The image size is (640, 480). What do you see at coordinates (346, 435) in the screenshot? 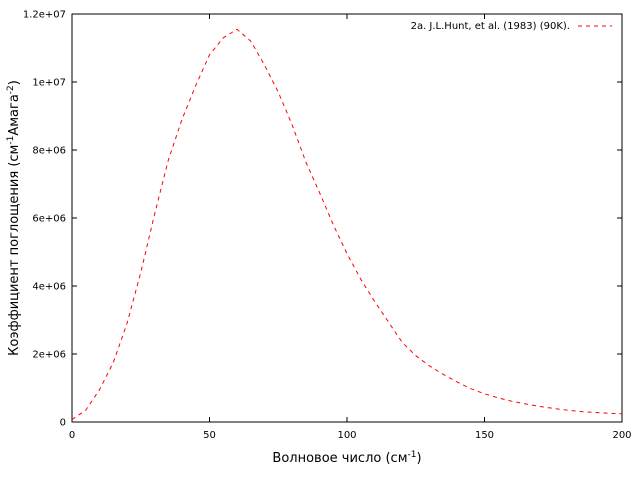
I see `x-tick-label: 100` at bounding box center [346, 435].